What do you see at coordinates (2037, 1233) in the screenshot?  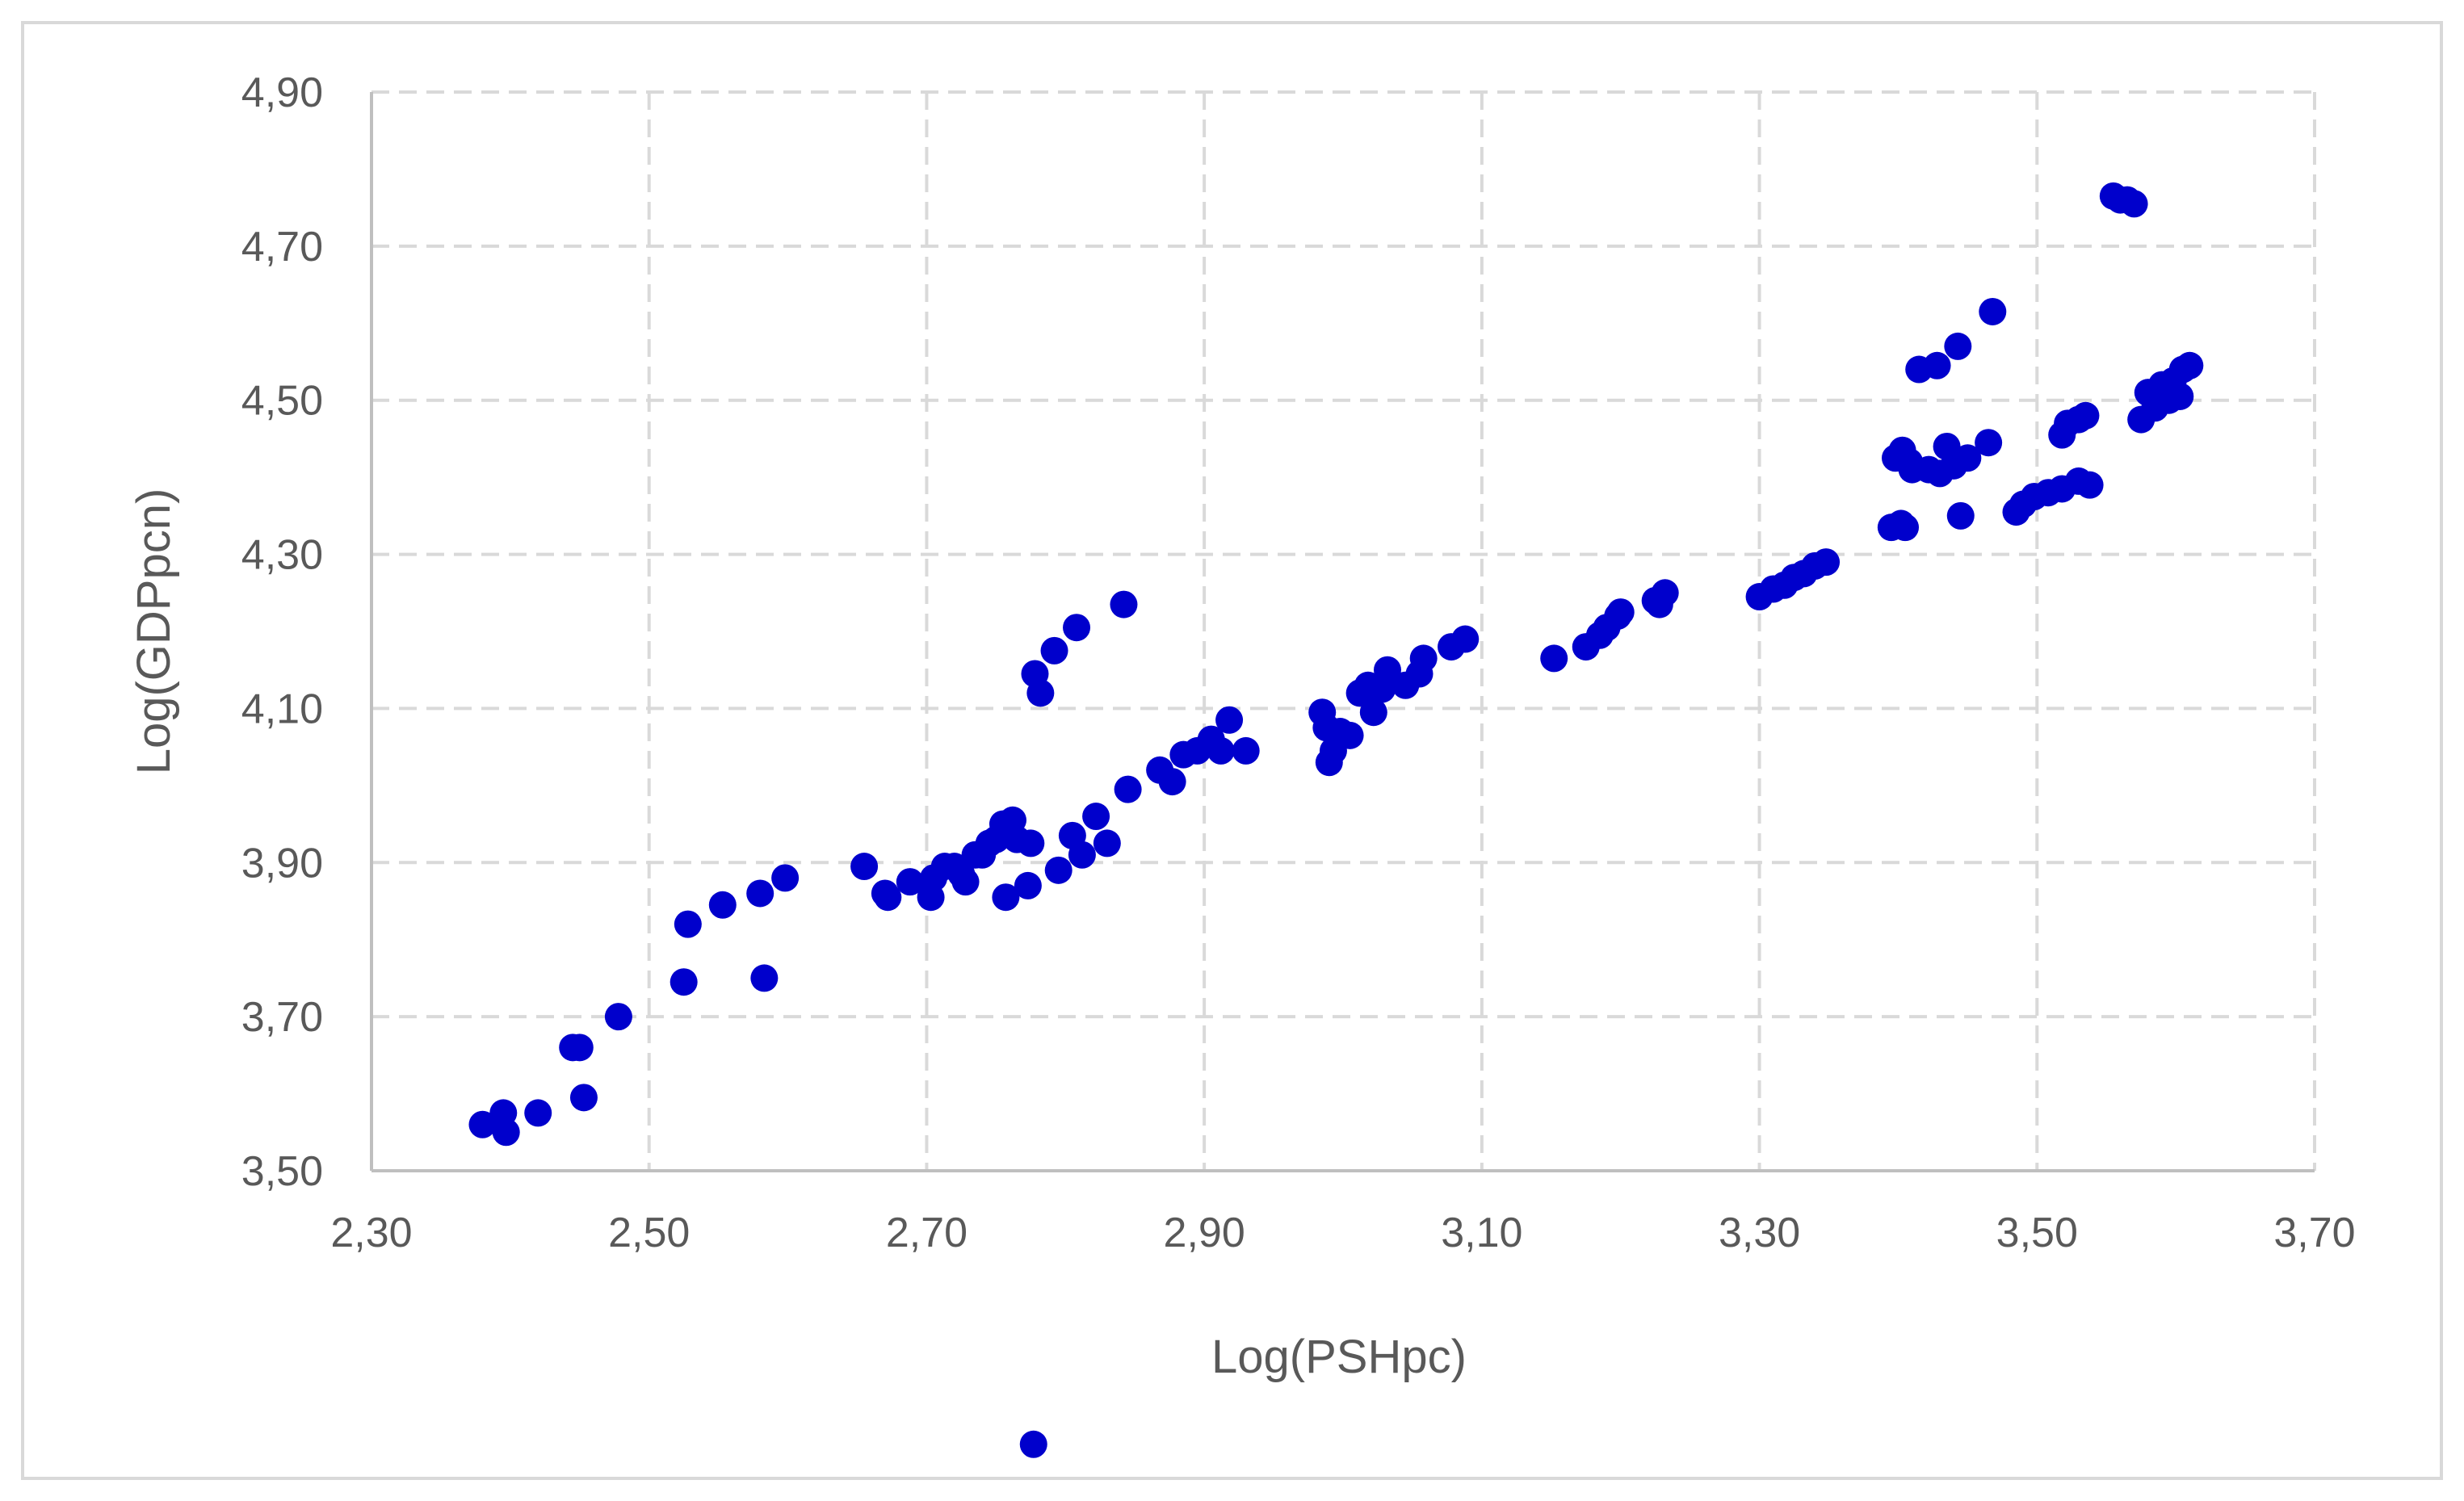 I see `x-tick-label: 3,50` at bounding box center [2037, 1233].